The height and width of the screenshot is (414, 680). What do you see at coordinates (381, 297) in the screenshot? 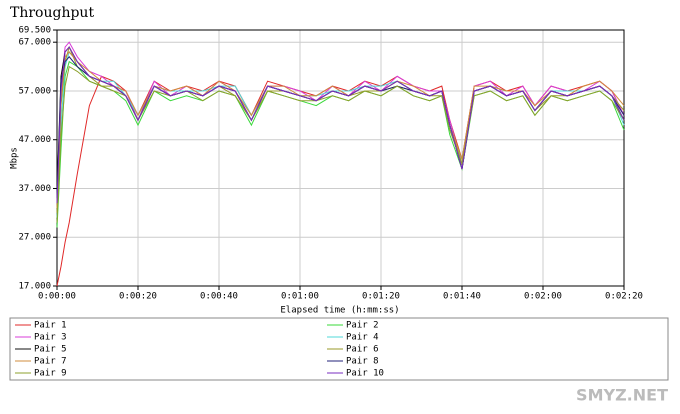
I see `x-tick-label: 0:01:20` at bounding box center [381, 297].